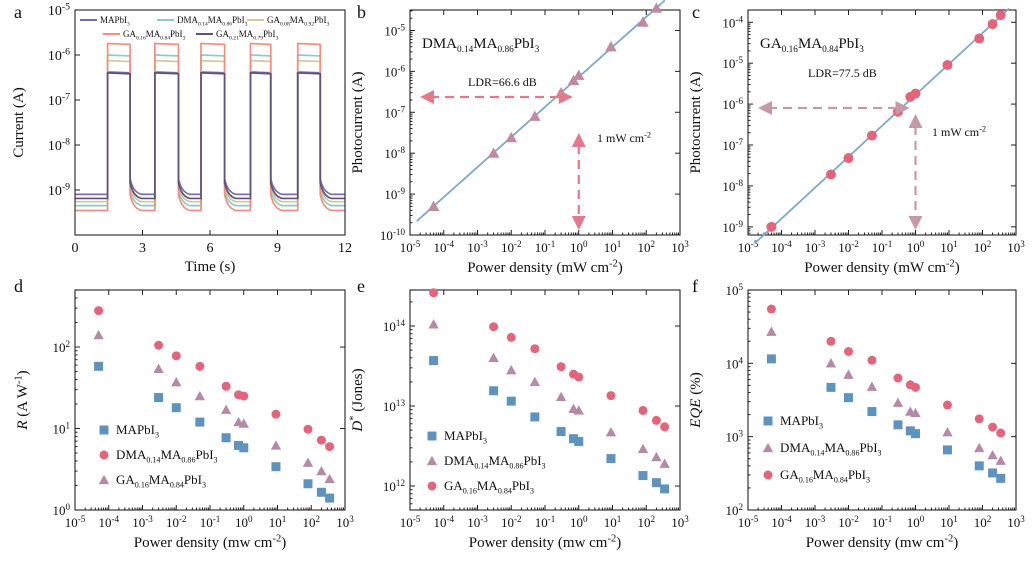  What do you see at coordinates (142, 522) in the screenshot?
I see `panel-d-xtick-label: 10⁻³` at bounding box center [142, 522].